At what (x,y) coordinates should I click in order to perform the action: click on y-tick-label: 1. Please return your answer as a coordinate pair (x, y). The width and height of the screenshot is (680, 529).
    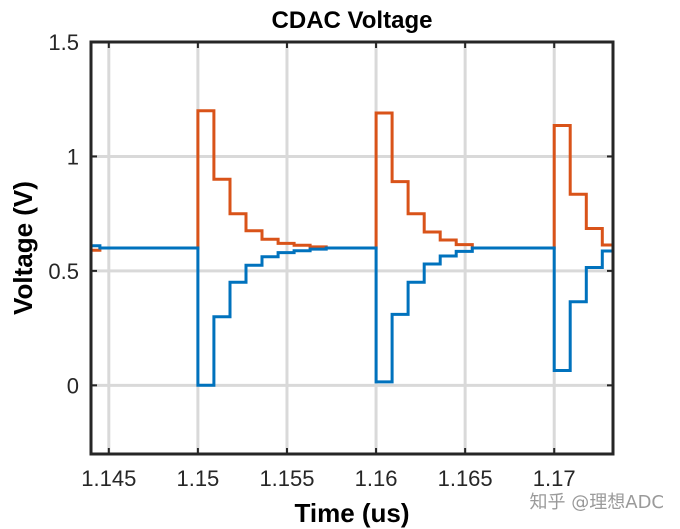
    Looking at the image, I should click on (73, 156).